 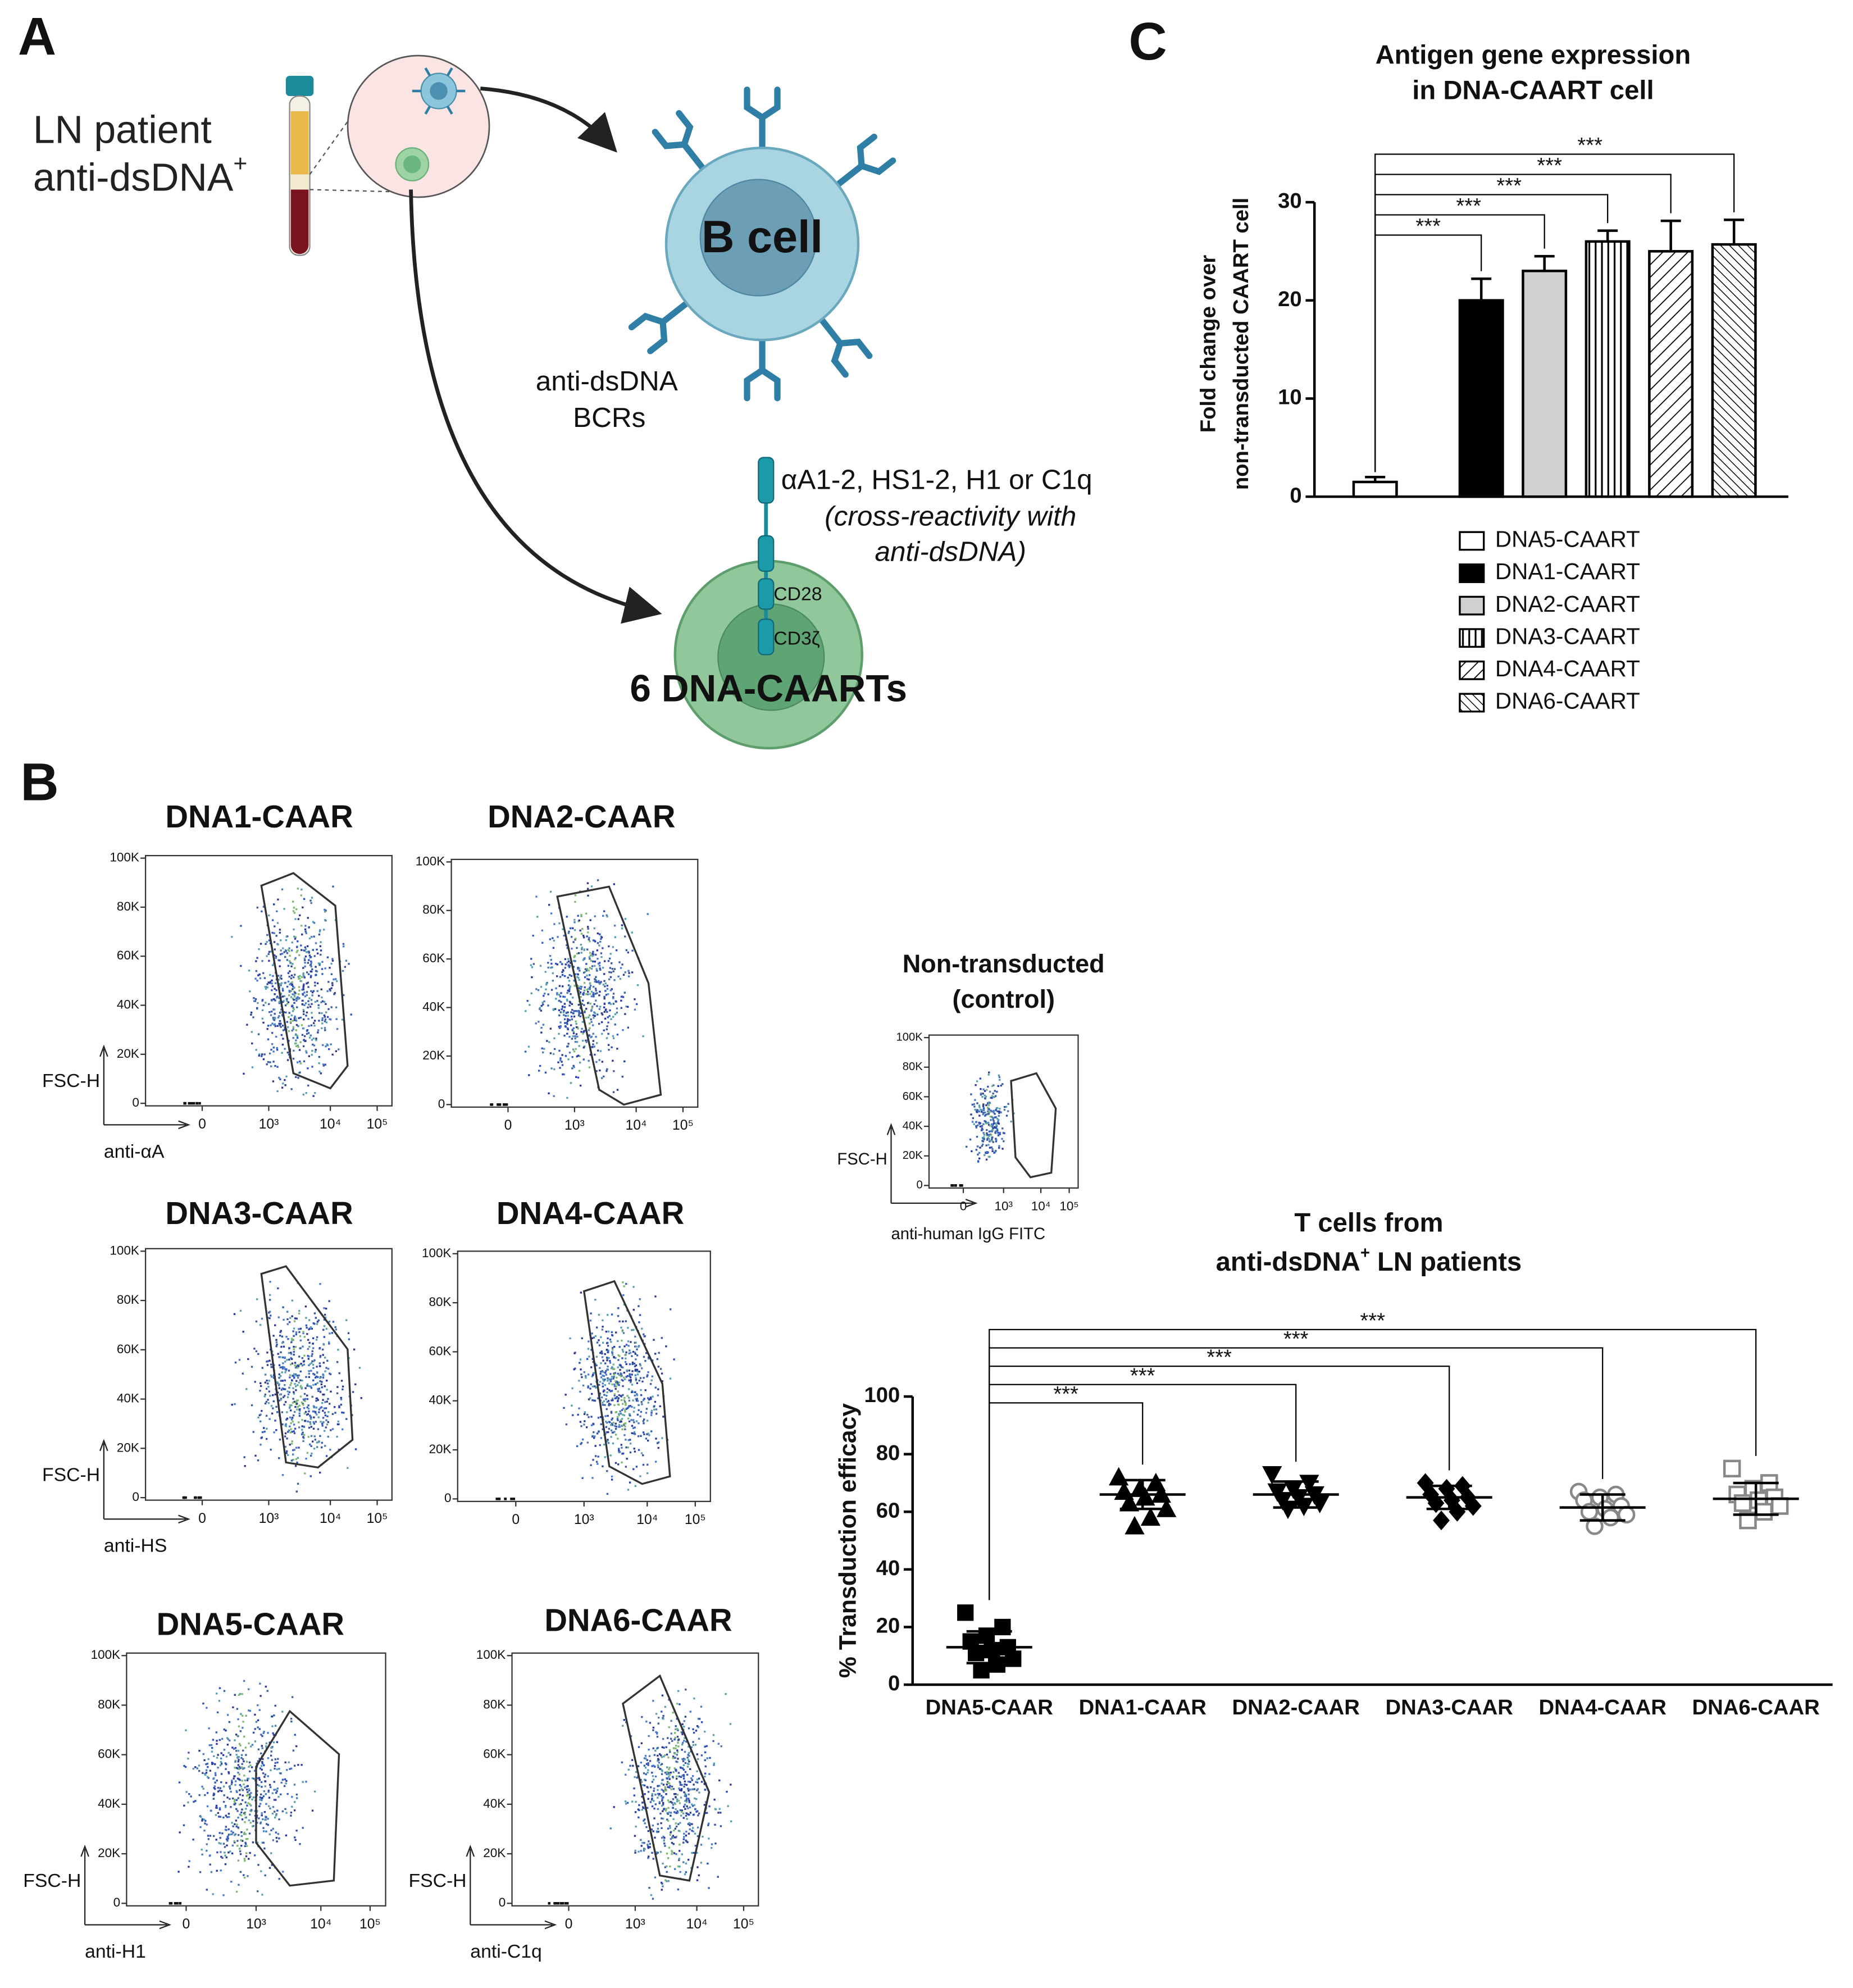 What do you see at coordinates (683, 1126) in the screenshot?
I see `flow-tick-label: 10⁵` at bounding box center [683, 1126].